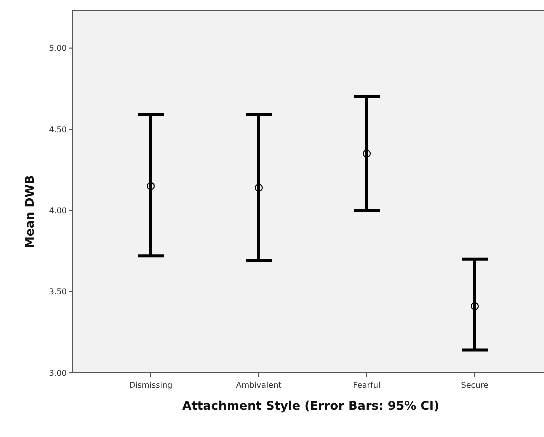  What do you see at coordinates (475, 385) in the screenshot?
I see `x-tick-label: Secure` at bounding box center [475, 385].